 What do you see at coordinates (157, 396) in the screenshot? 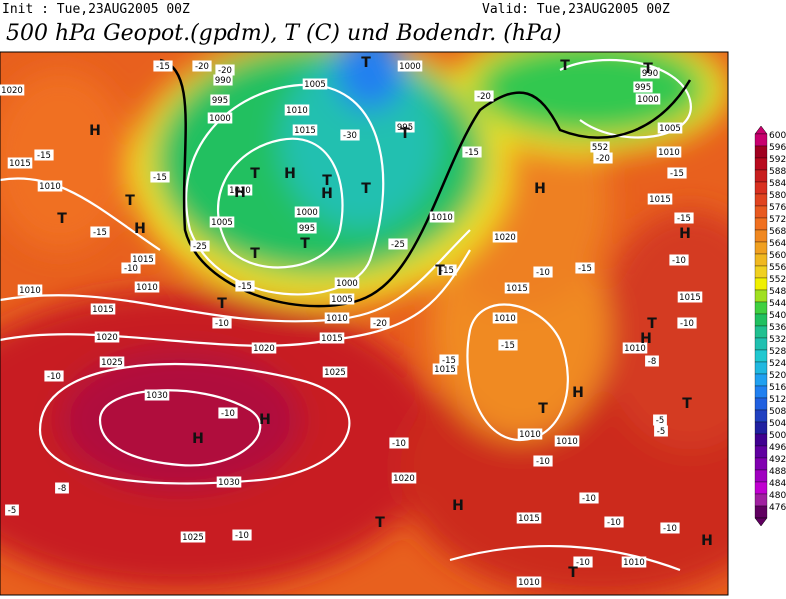
I see `isobar-label: 1030` at bounding box center [157, 396].